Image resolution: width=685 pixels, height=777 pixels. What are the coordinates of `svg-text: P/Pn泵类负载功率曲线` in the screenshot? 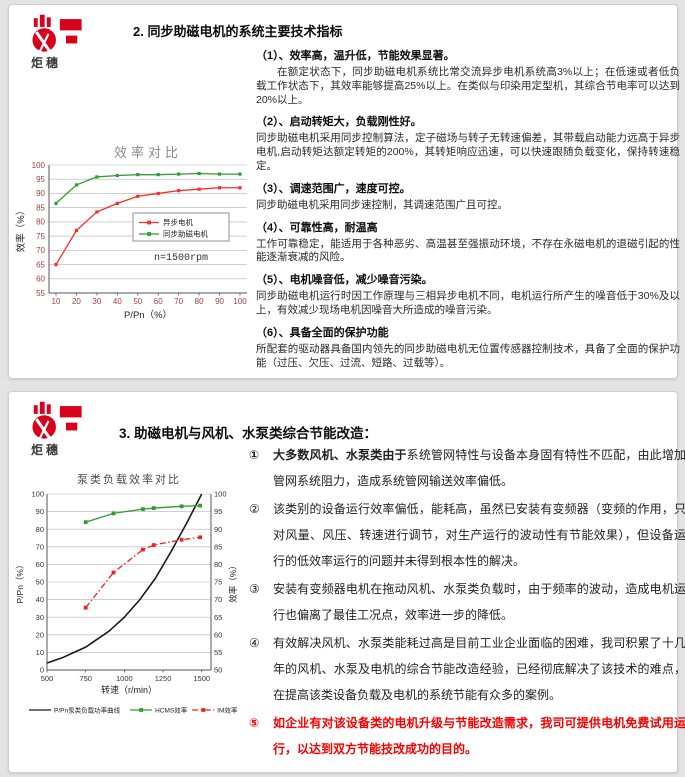 It's located at (87, 709).